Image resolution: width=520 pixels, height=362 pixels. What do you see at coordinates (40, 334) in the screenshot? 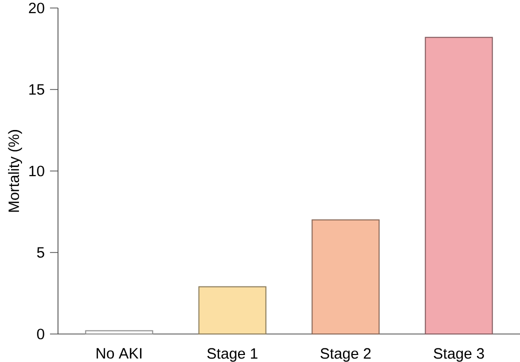
I see `y-tick-label: 0` at bounding box center [40, 334].